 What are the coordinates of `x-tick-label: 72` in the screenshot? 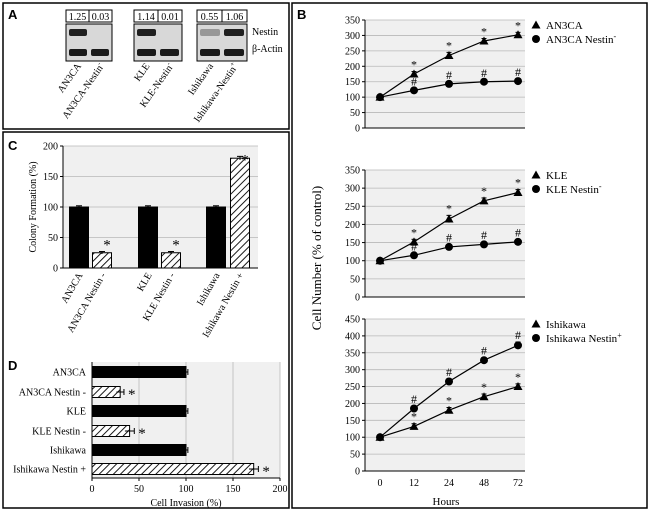 It's located at (518, 483).